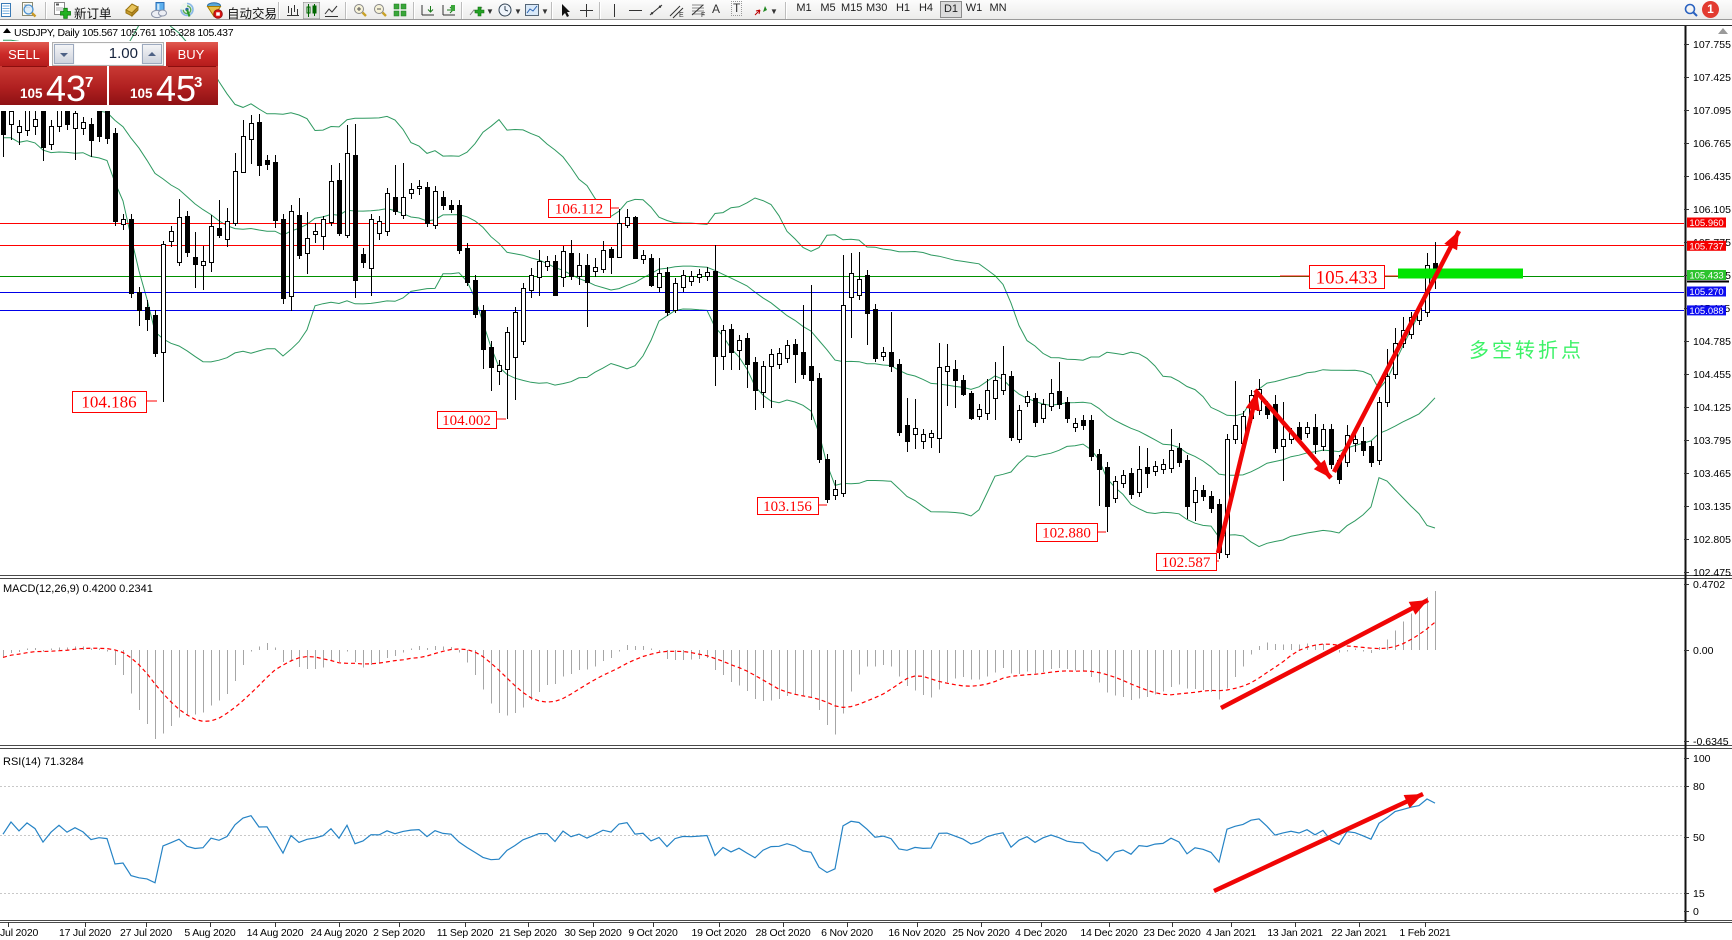 The height and width of the screenshot is (940, 1732). I want to click on svg-text: 0.00, so click(1703, 651).